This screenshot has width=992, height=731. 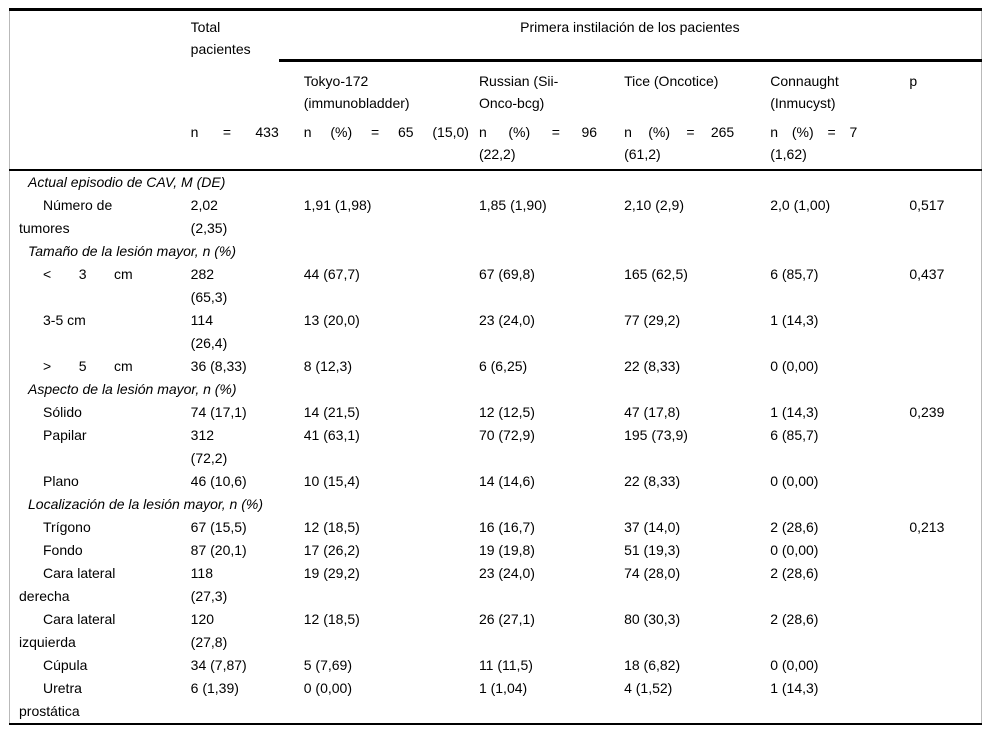 I want to click on count-tice: n (%) = 265 (61,2), so click(x=697, y=142).